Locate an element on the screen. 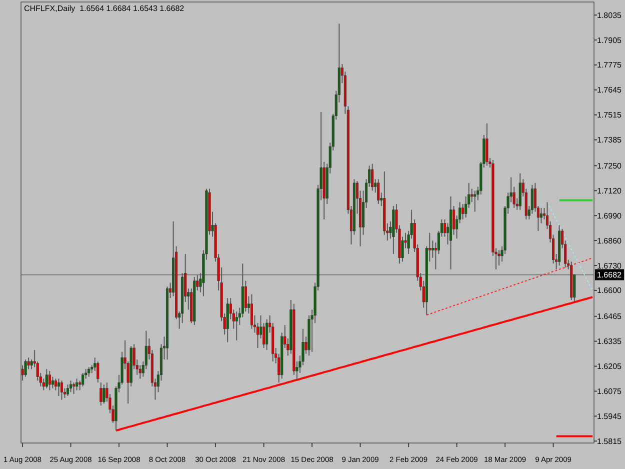 This screenshot has height=469, width=625. y-tick-label: 1.7515 is located at coordinates (609, 115).